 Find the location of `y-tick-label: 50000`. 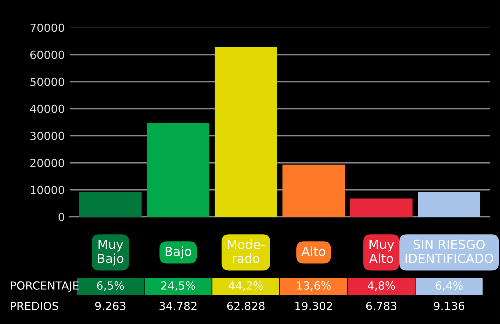

y-tick-label: 50000 is located at coordinates (47, 82).